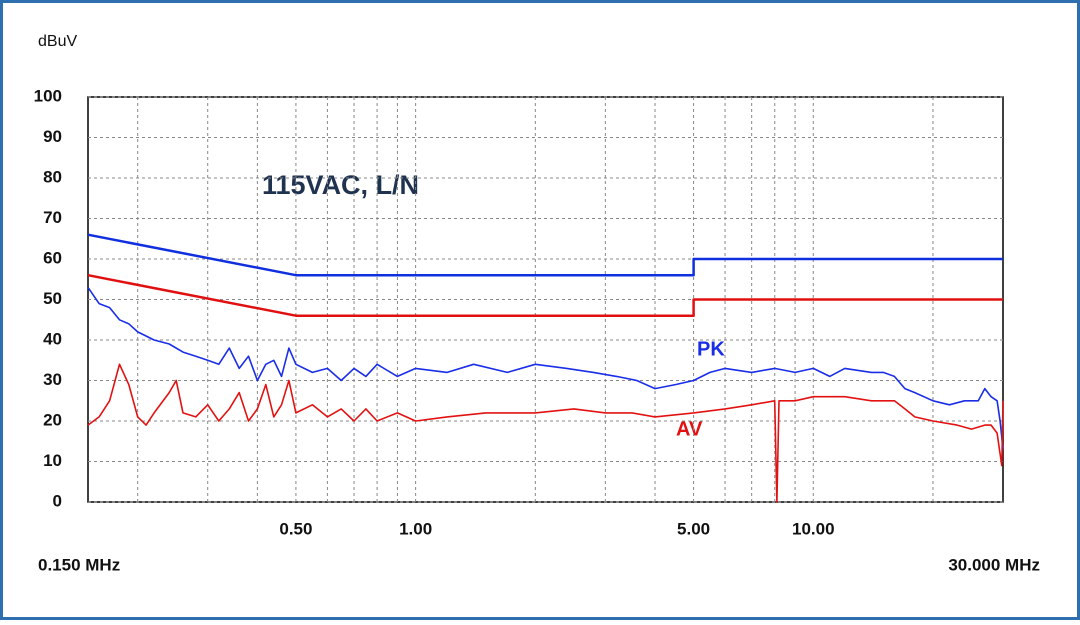 The image size is (1080, 625). What do you see at coordinates (52, 257) in the screenshot?
I see `y-tick-label: 60` at bounding box center [52, 257].